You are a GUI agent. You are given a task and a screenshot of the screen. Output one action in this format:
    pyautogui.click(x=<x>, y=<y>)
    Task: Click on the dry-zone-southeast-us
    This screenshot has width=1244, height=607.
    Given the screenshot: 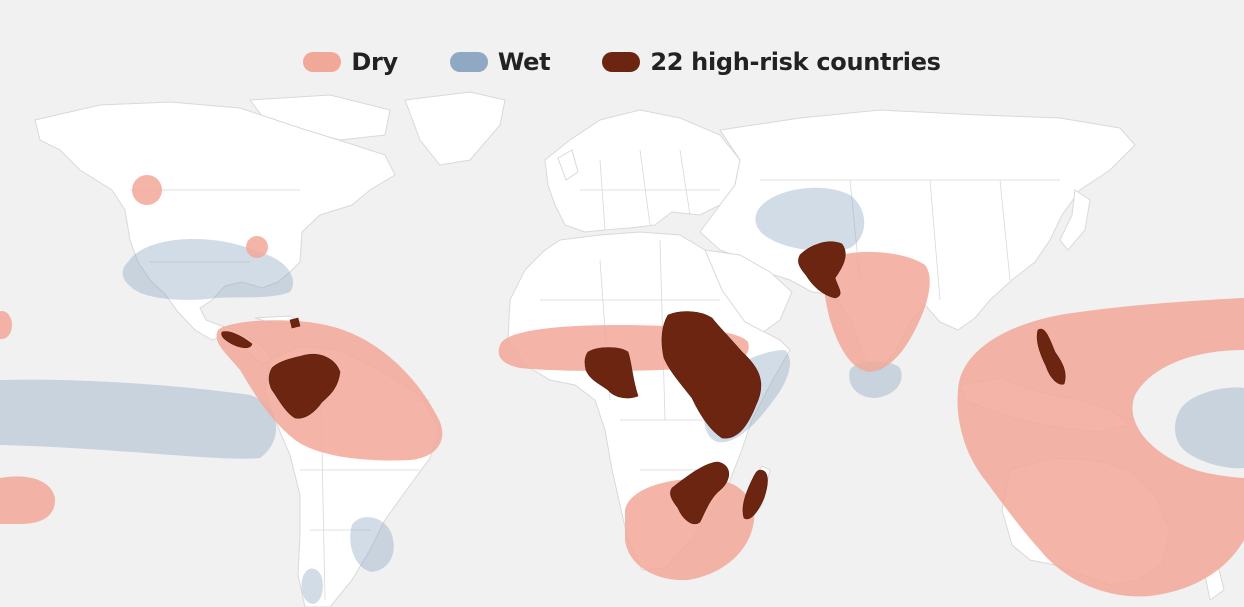 What is the action you would take?
    pyautogui.click(x=257, y=247)
    